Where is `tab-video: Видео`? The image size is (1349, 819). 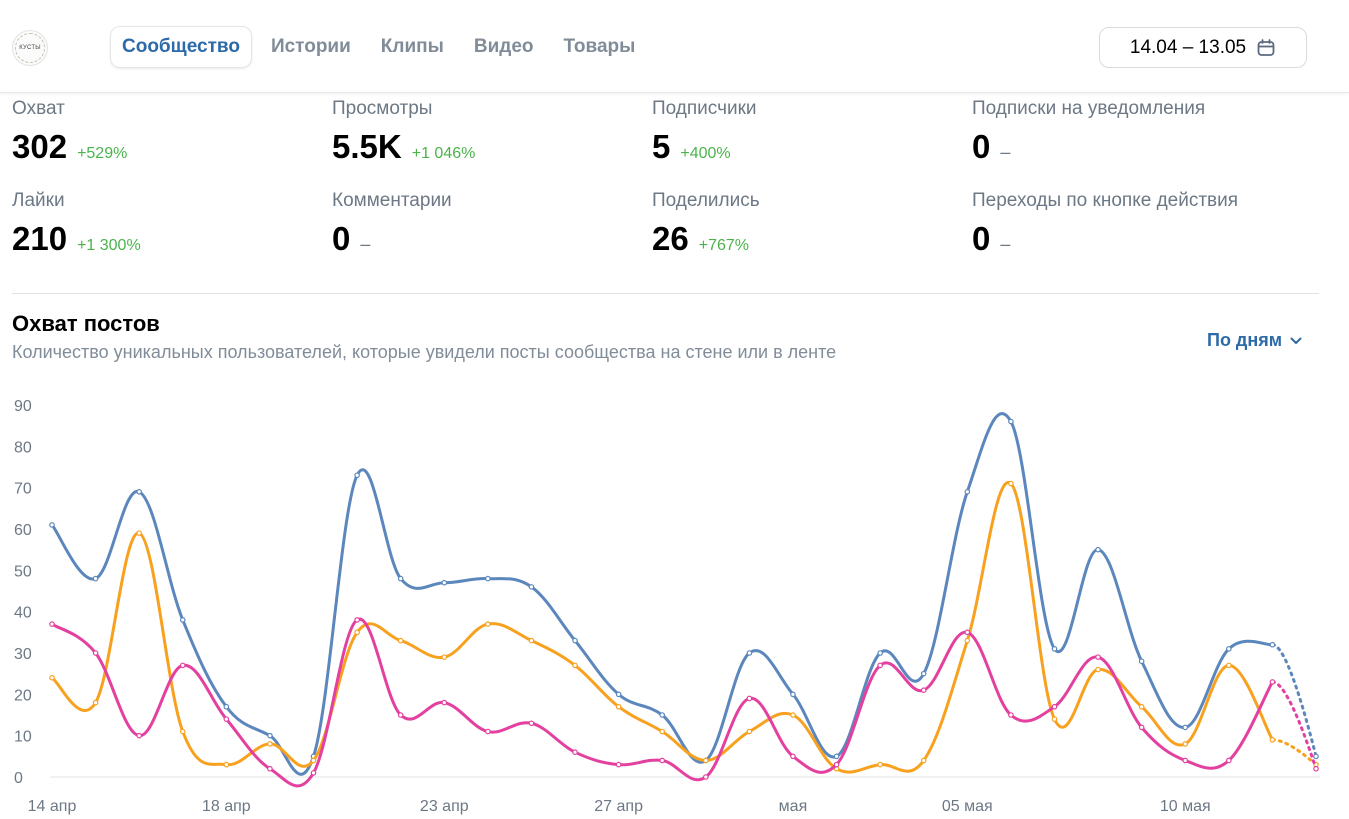 tab-video: Видео is located at coordinates (503, 46).